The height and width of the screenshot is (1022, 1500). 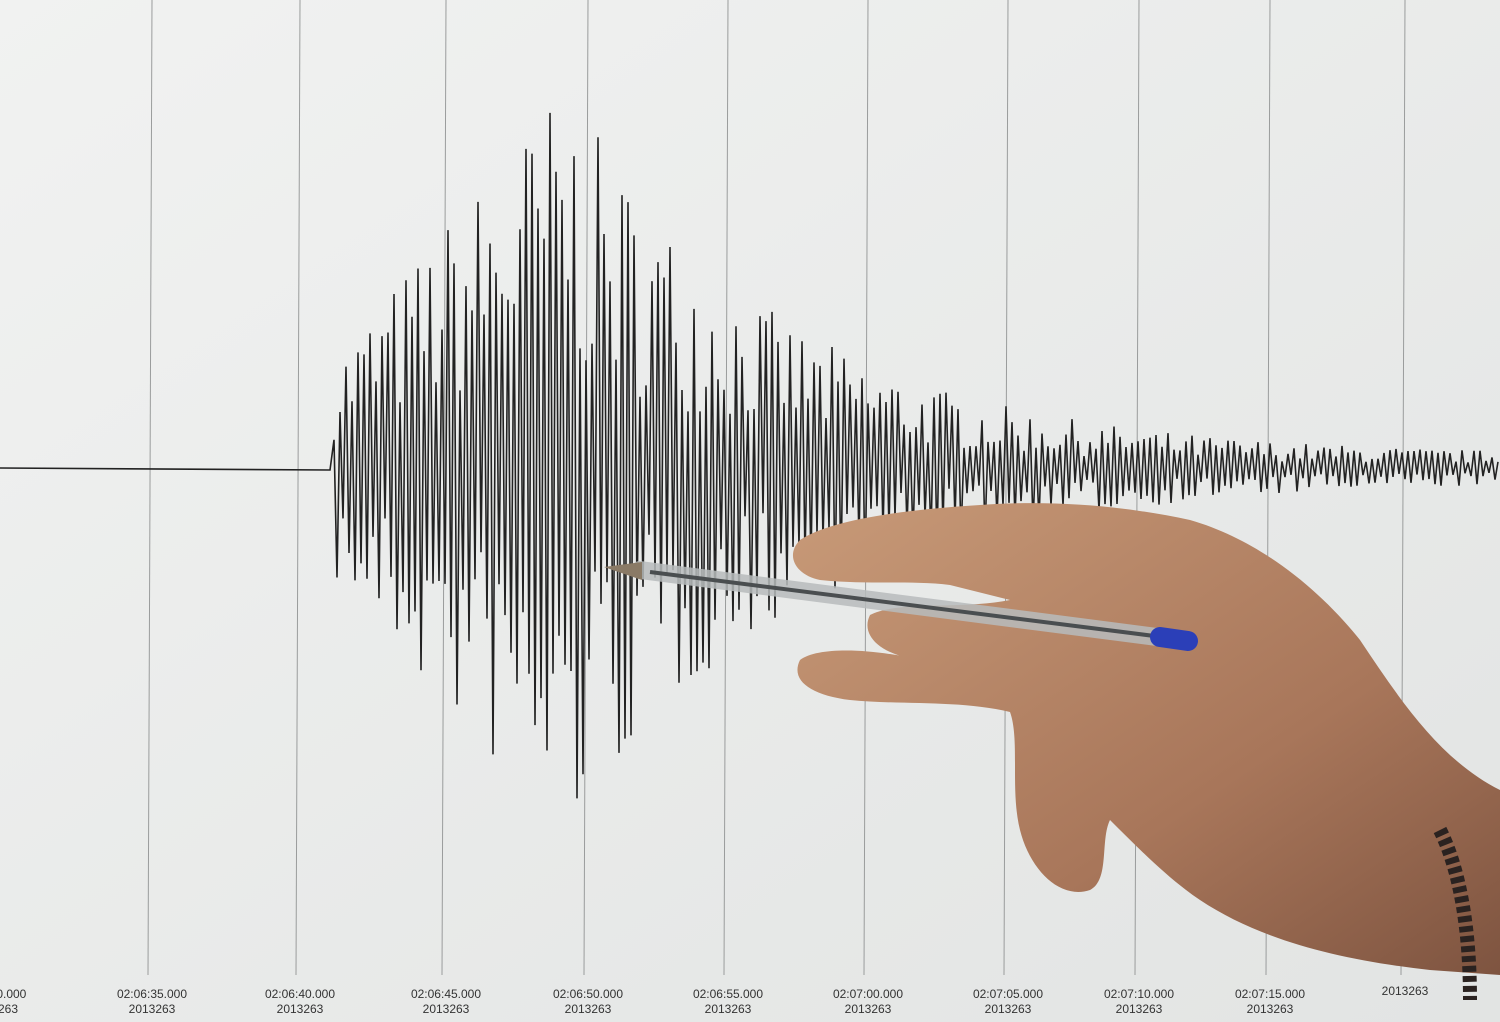 What do you see at coordinates (446, 994) in the screenshot?
I see `time-label: 02:06:45.000` at bounding box center [446, 994].